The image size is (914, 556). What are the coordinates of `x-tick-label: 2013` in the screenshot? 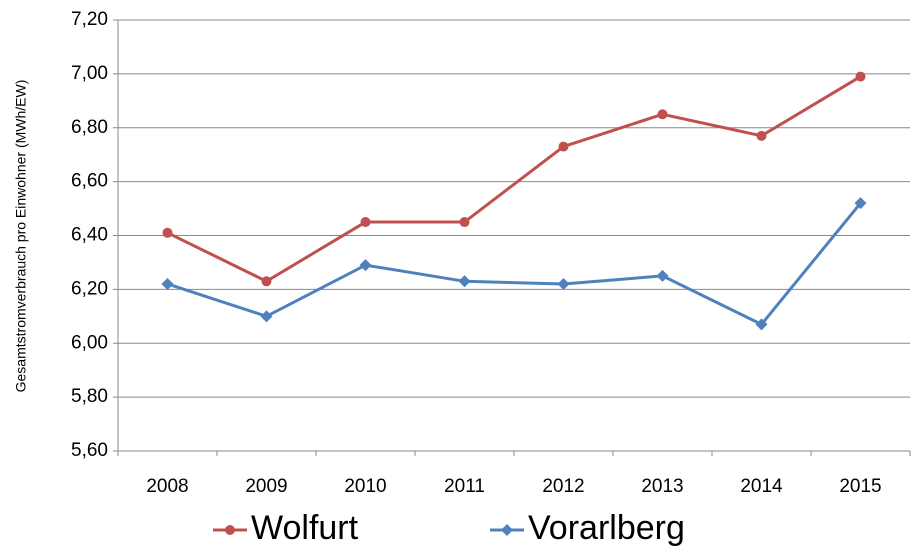 It's located at (662, 486).